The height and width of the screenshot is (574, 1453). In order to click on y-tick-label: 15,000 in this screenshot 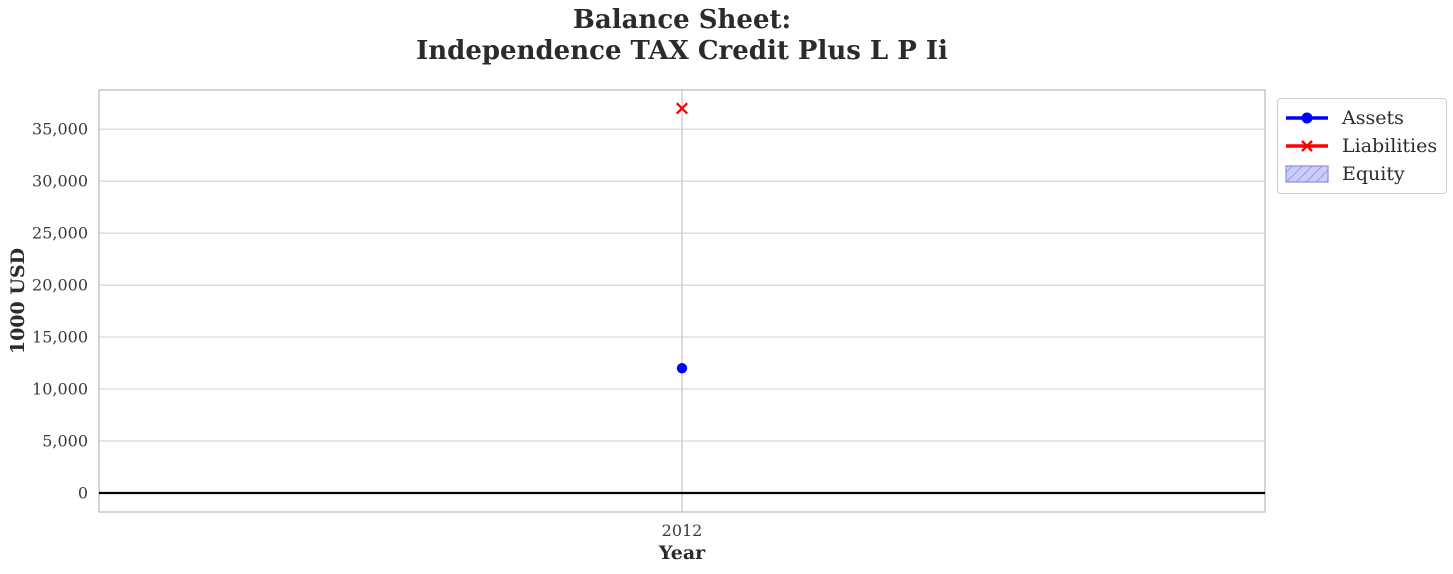, I will do `click(60, 337)`.